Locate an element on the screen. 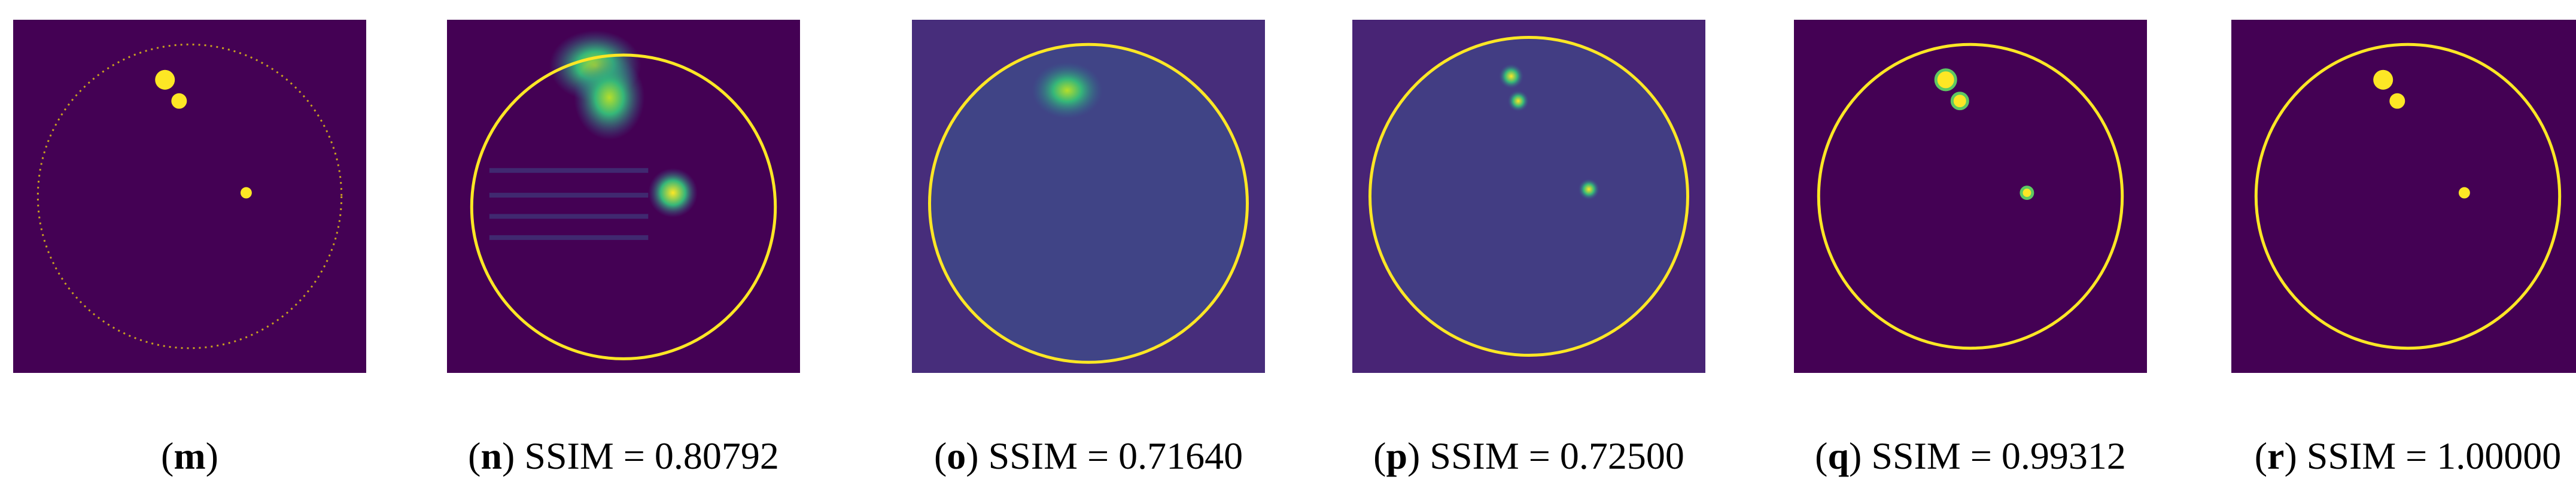 The height and width of the screenshot is (501, 2576). panel-label: (p) is located at coordinates (1397, 456).